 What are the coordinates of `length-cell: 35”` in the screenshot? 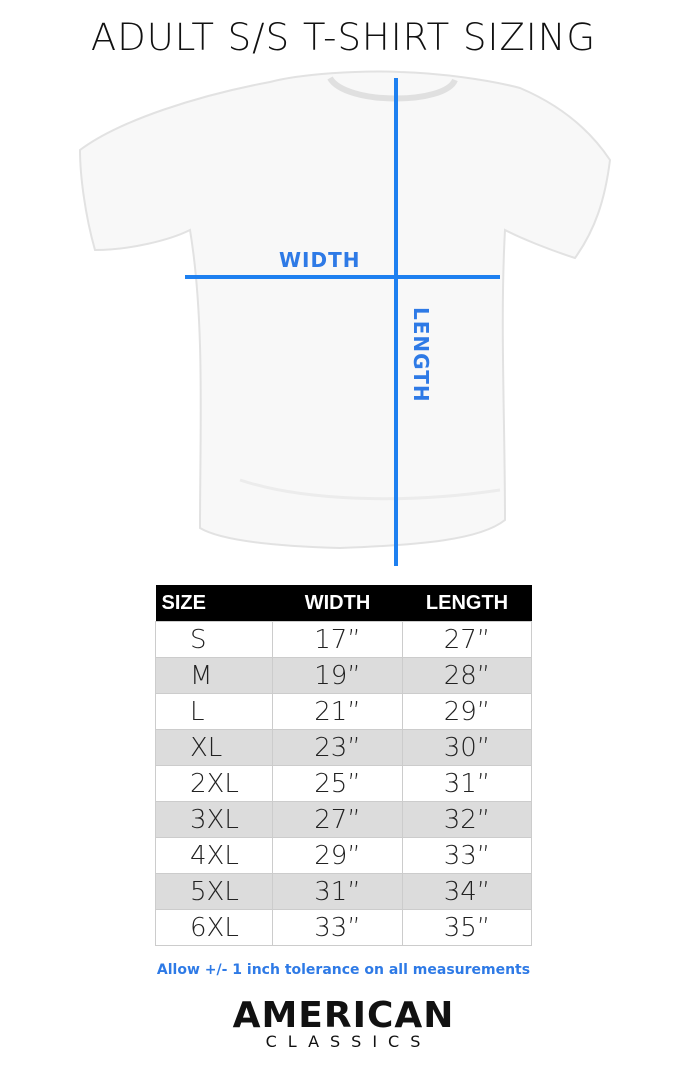 It's located at (467, 927).